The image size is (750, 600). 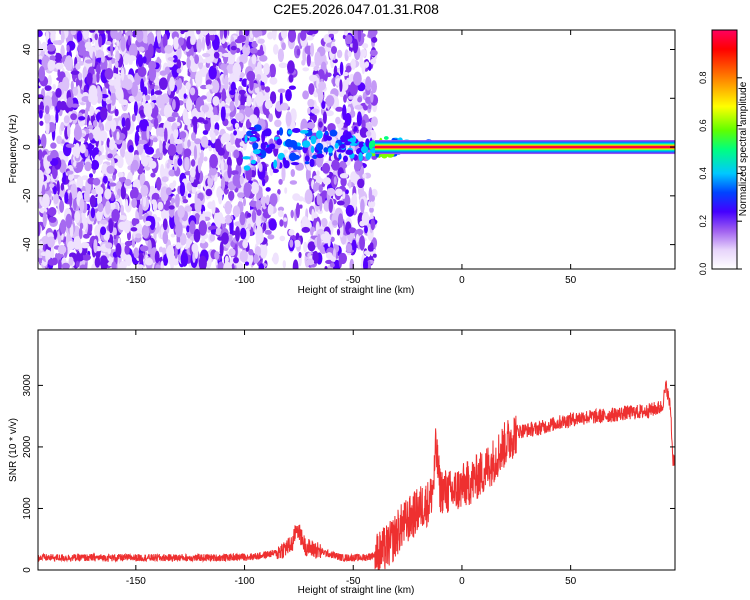 What do you see at coordinates (703, 173) in the screenshot?
I see `colorbar-tick-label: 0.4` at bounding box center [703, 173].